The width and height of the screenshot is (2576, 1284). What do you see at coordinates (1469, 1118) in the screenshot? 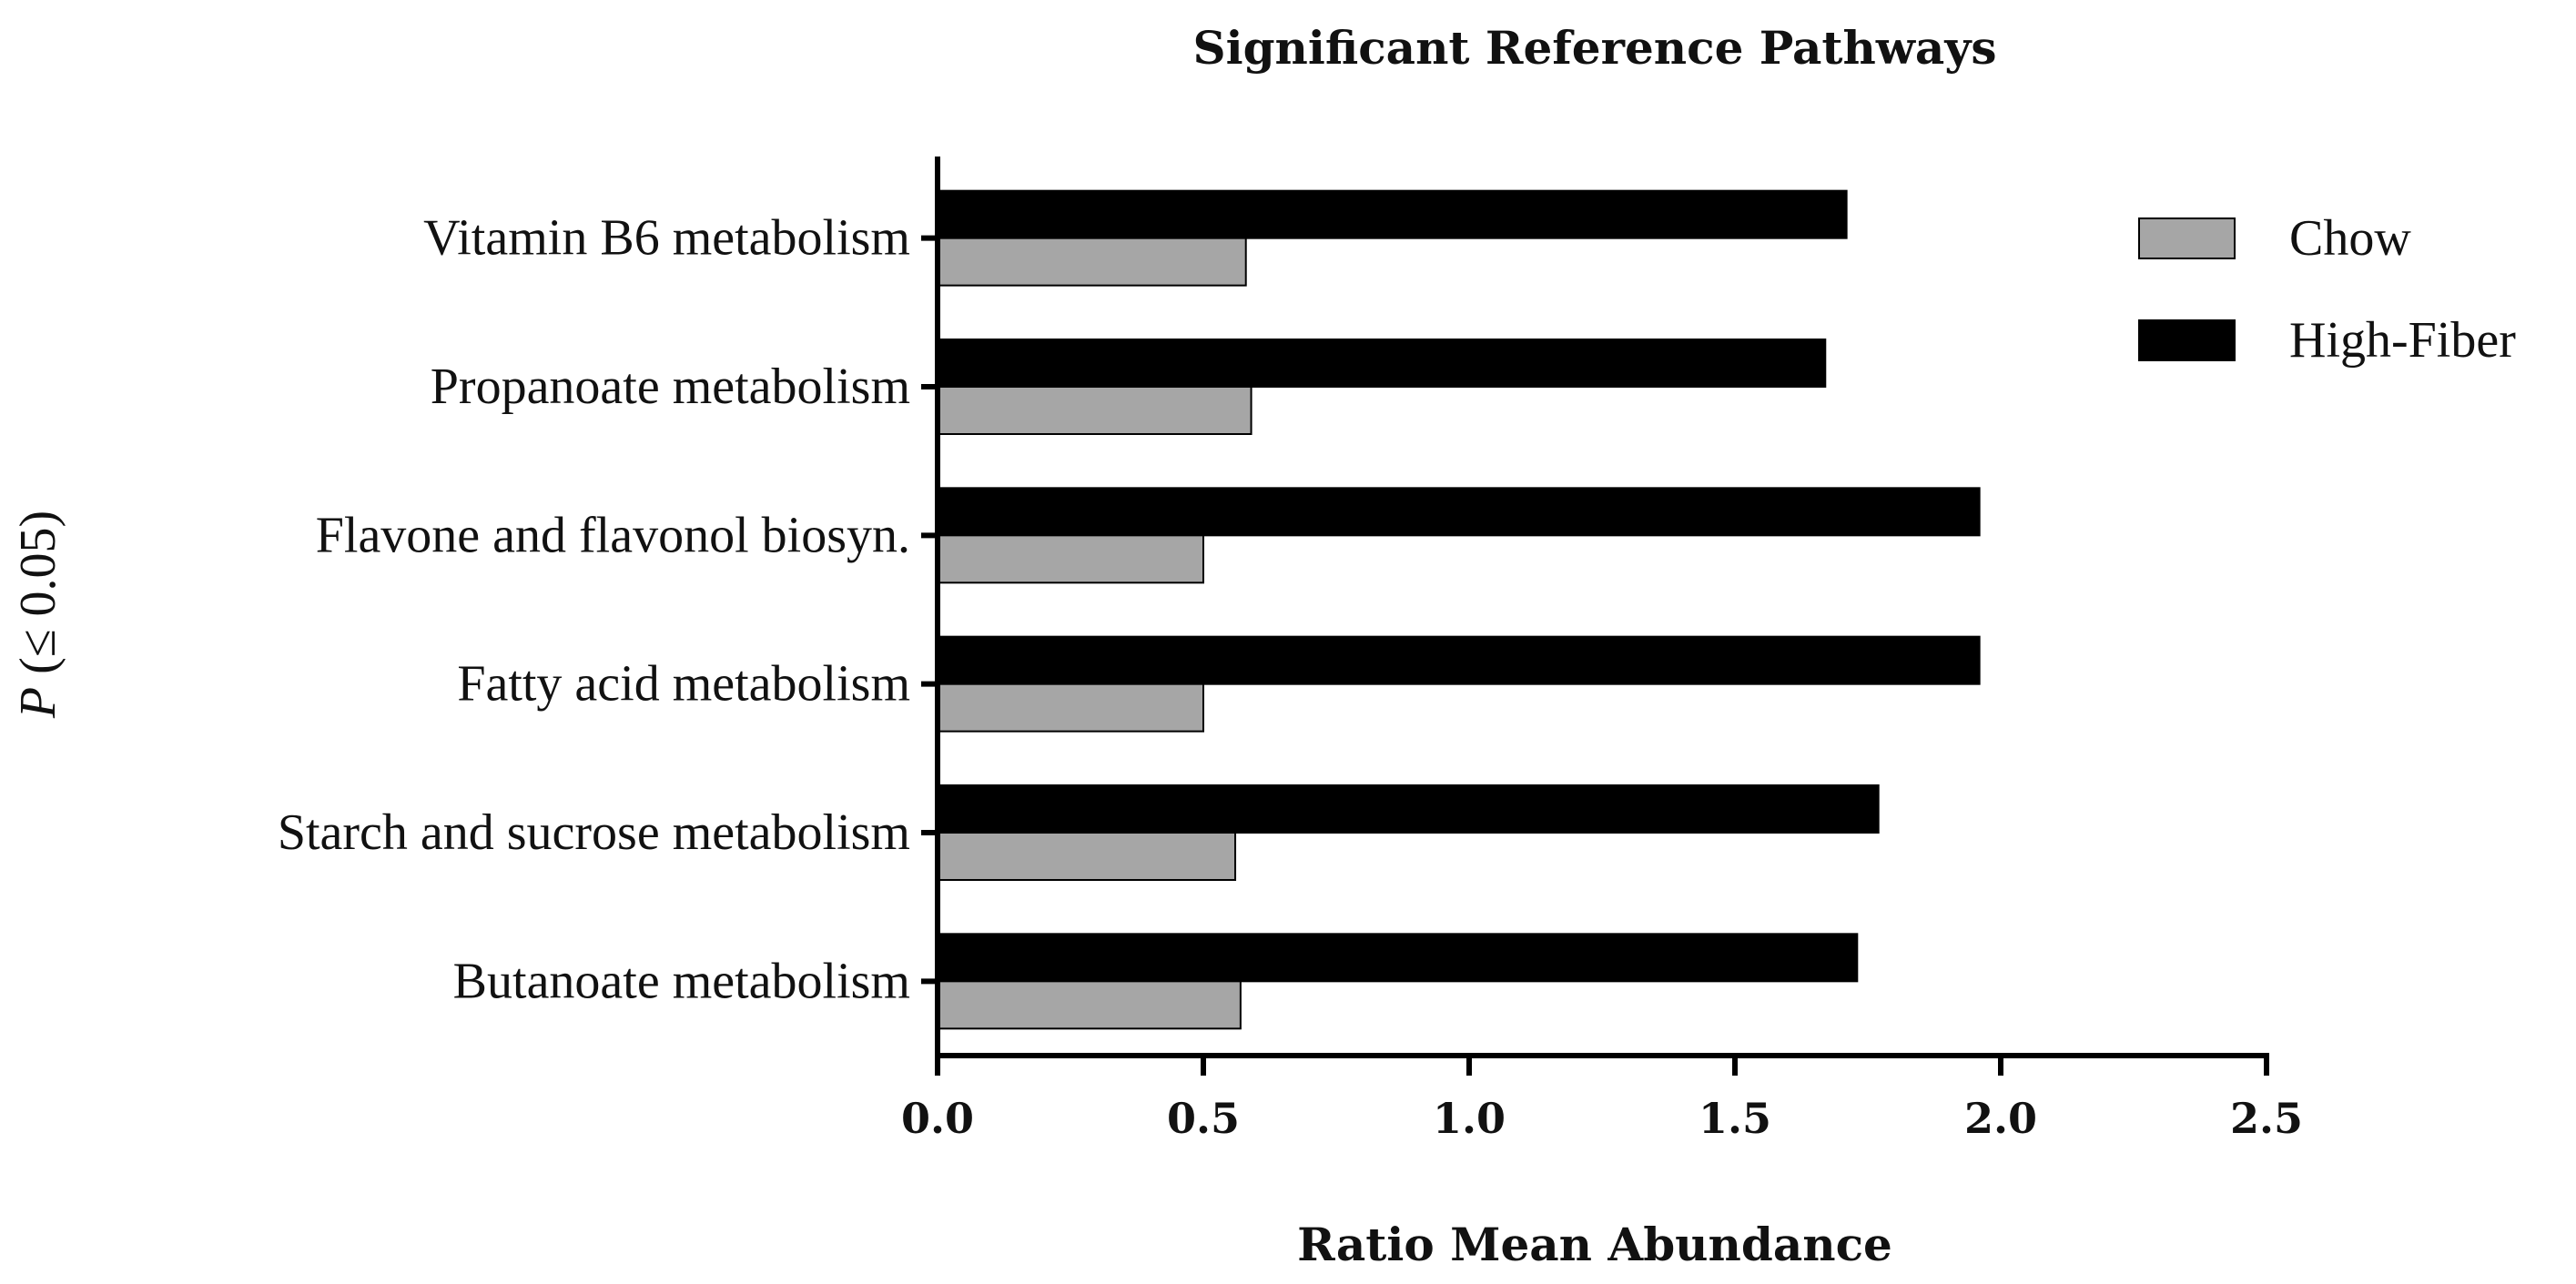
I see `x-tick-label-3: 1.0` at bounding box center [1469, 1118].